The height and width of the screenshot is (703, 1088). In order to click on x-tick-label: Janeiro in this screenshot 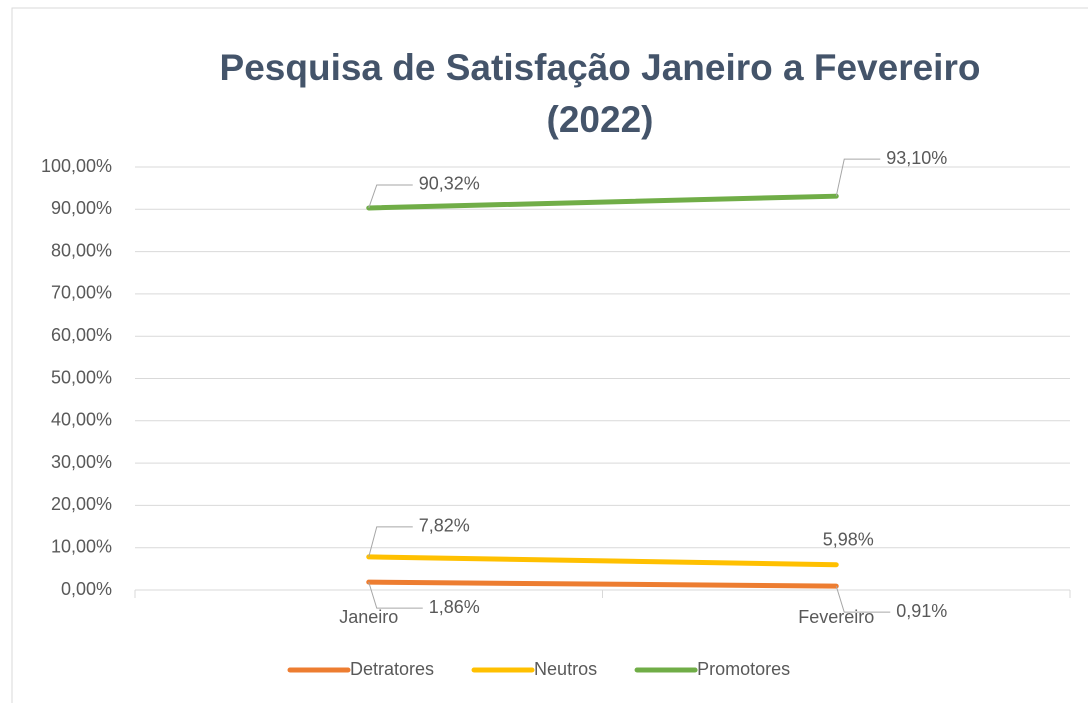, I will do `click(368, 617)`.